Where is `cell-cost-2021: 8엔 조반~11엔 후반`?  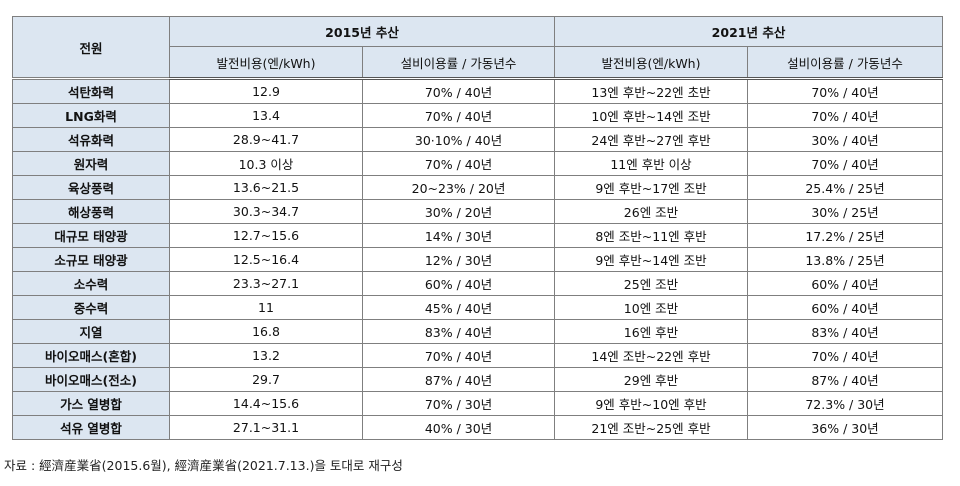 cell-cost-2021: 8엔 조반~11엔 후반 is located at coordinates (651, 235).